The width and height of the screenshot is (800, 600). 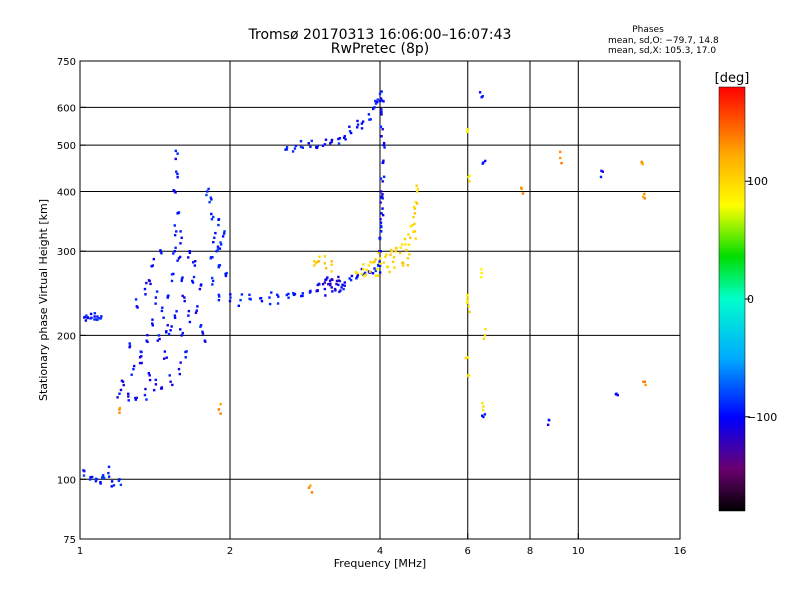 What do you see at coordinates (578, 551) in the screenshot?
I see `x-tick-label: 10` at bounding box center [578, 551].